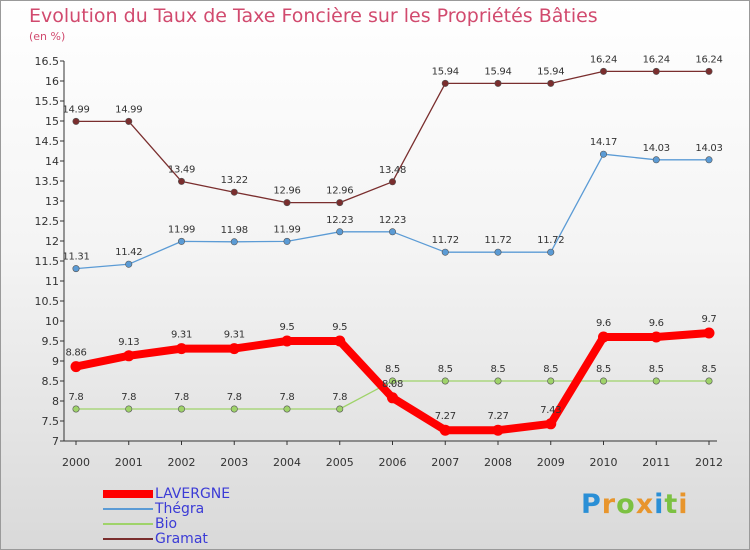 The image size is (750, 550). I want to click on y-tick-label: 13.5, so click(47, 181).